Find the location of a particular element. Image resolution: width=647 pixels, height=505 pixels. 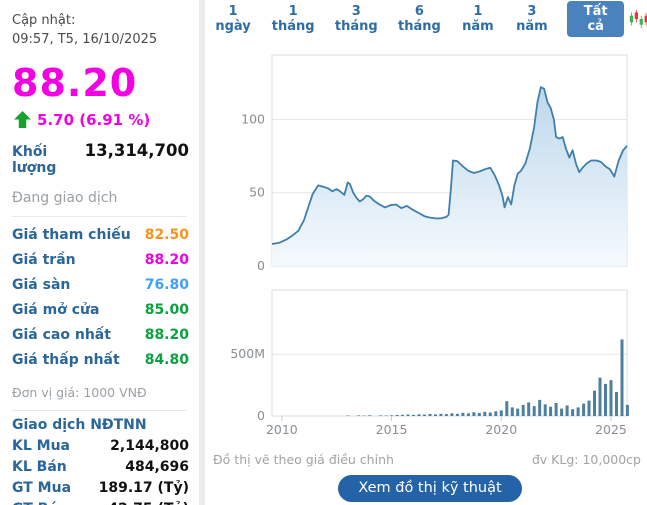

row-value: 85.00 is located at coordinates (166, 310).